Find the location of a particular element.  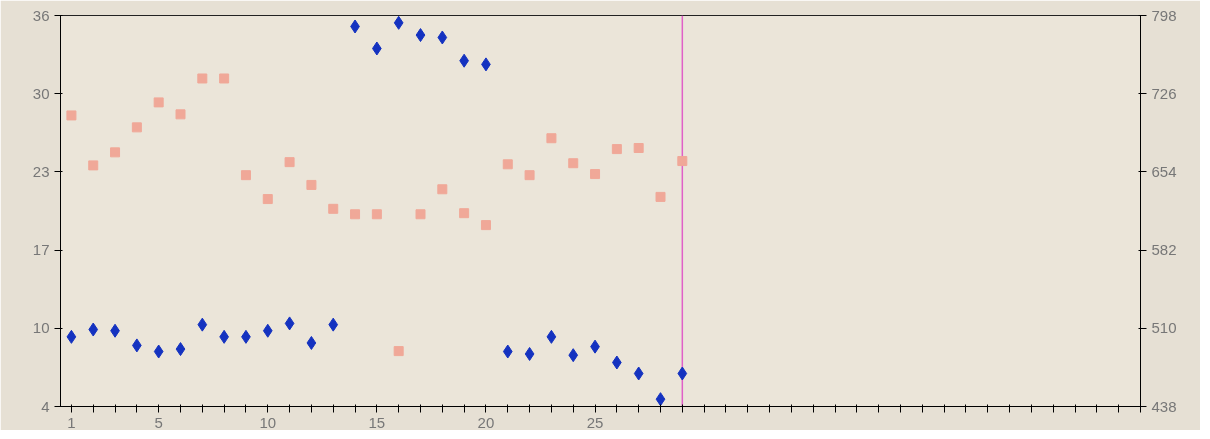

y2-tick-label: 438 is located at coordinates (1164, 406).